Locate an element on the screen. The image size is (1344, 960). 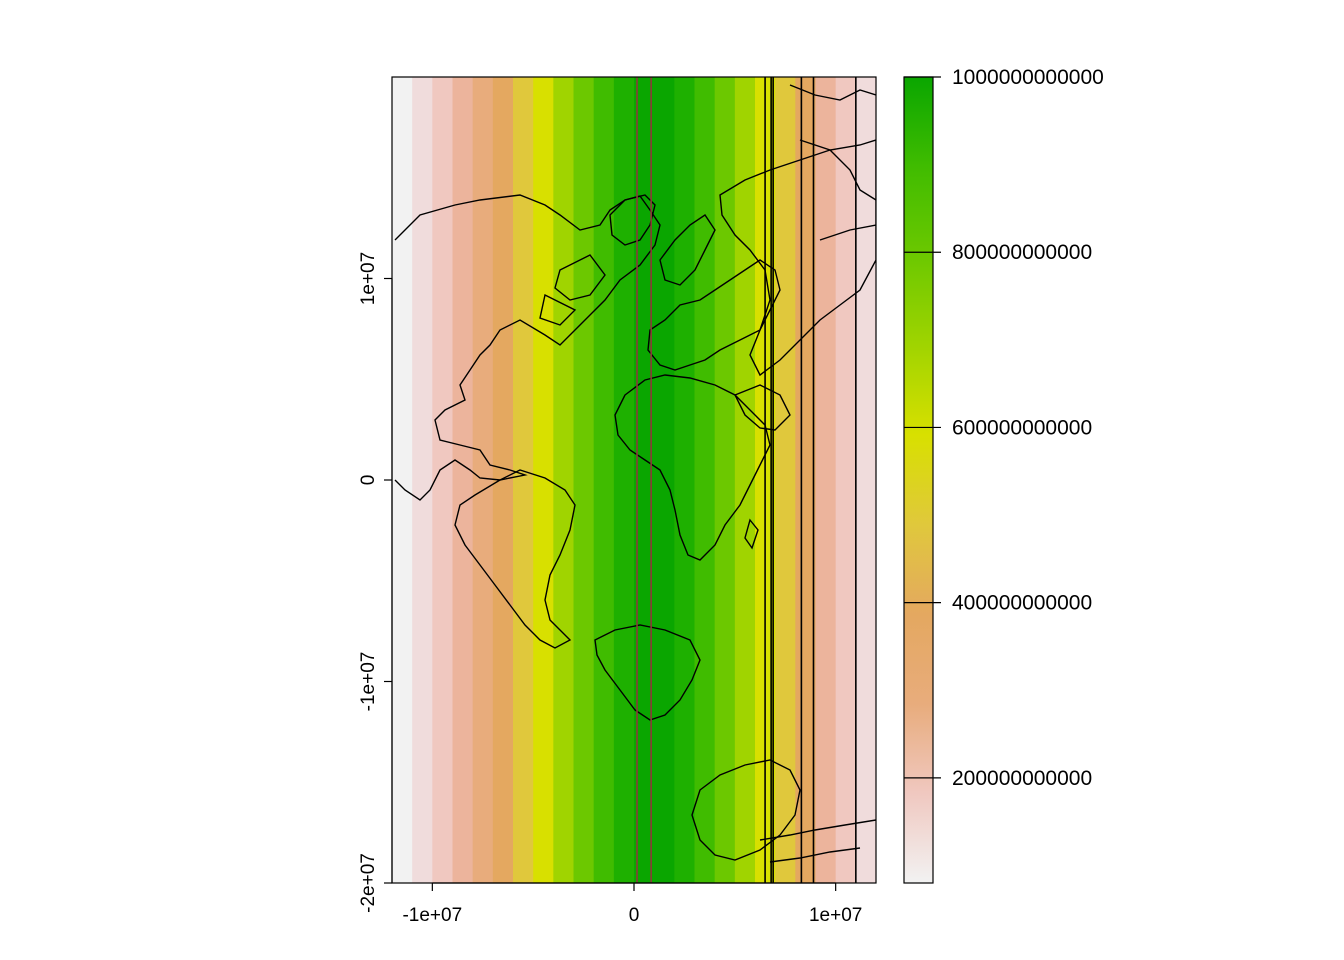
legend-colorbar is located at coordinates (918, 480).